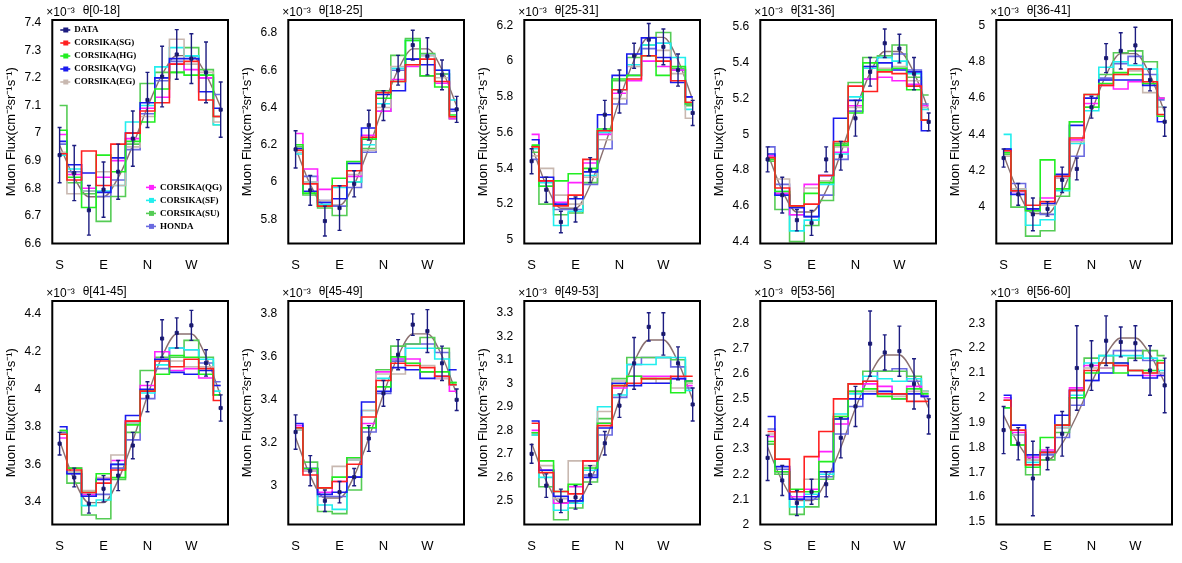 This screenshot has width=1182, height=563. What do you see at coordinates (576, 291) in the screenshot?
I see `chart-title: θ[49-53]` at bounding box center [576, 291].